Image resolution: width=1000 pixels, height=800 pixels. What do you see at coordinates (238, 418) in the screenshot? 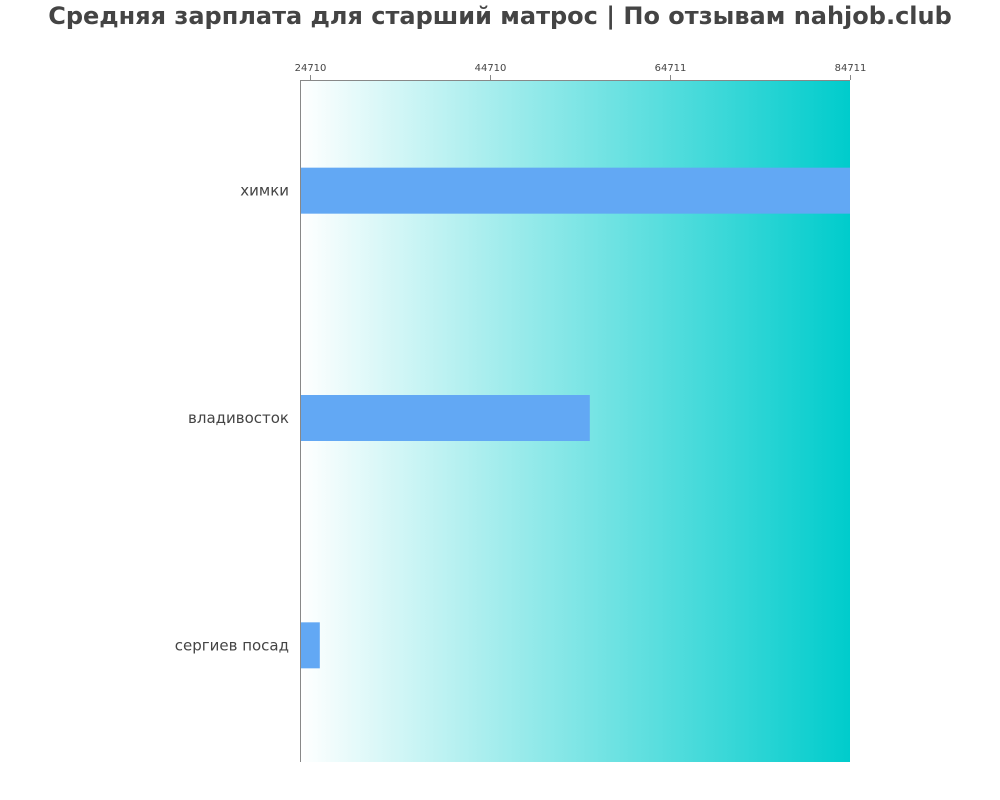
I see `category-label: владивосток` at bounding box center [238, 418].